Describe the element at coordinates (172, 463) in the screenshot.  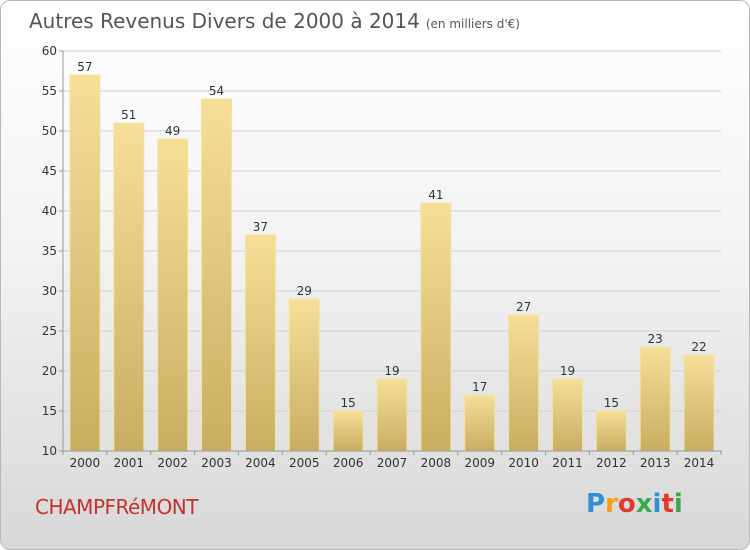
I see `x-tick-label: 2002` at that location.